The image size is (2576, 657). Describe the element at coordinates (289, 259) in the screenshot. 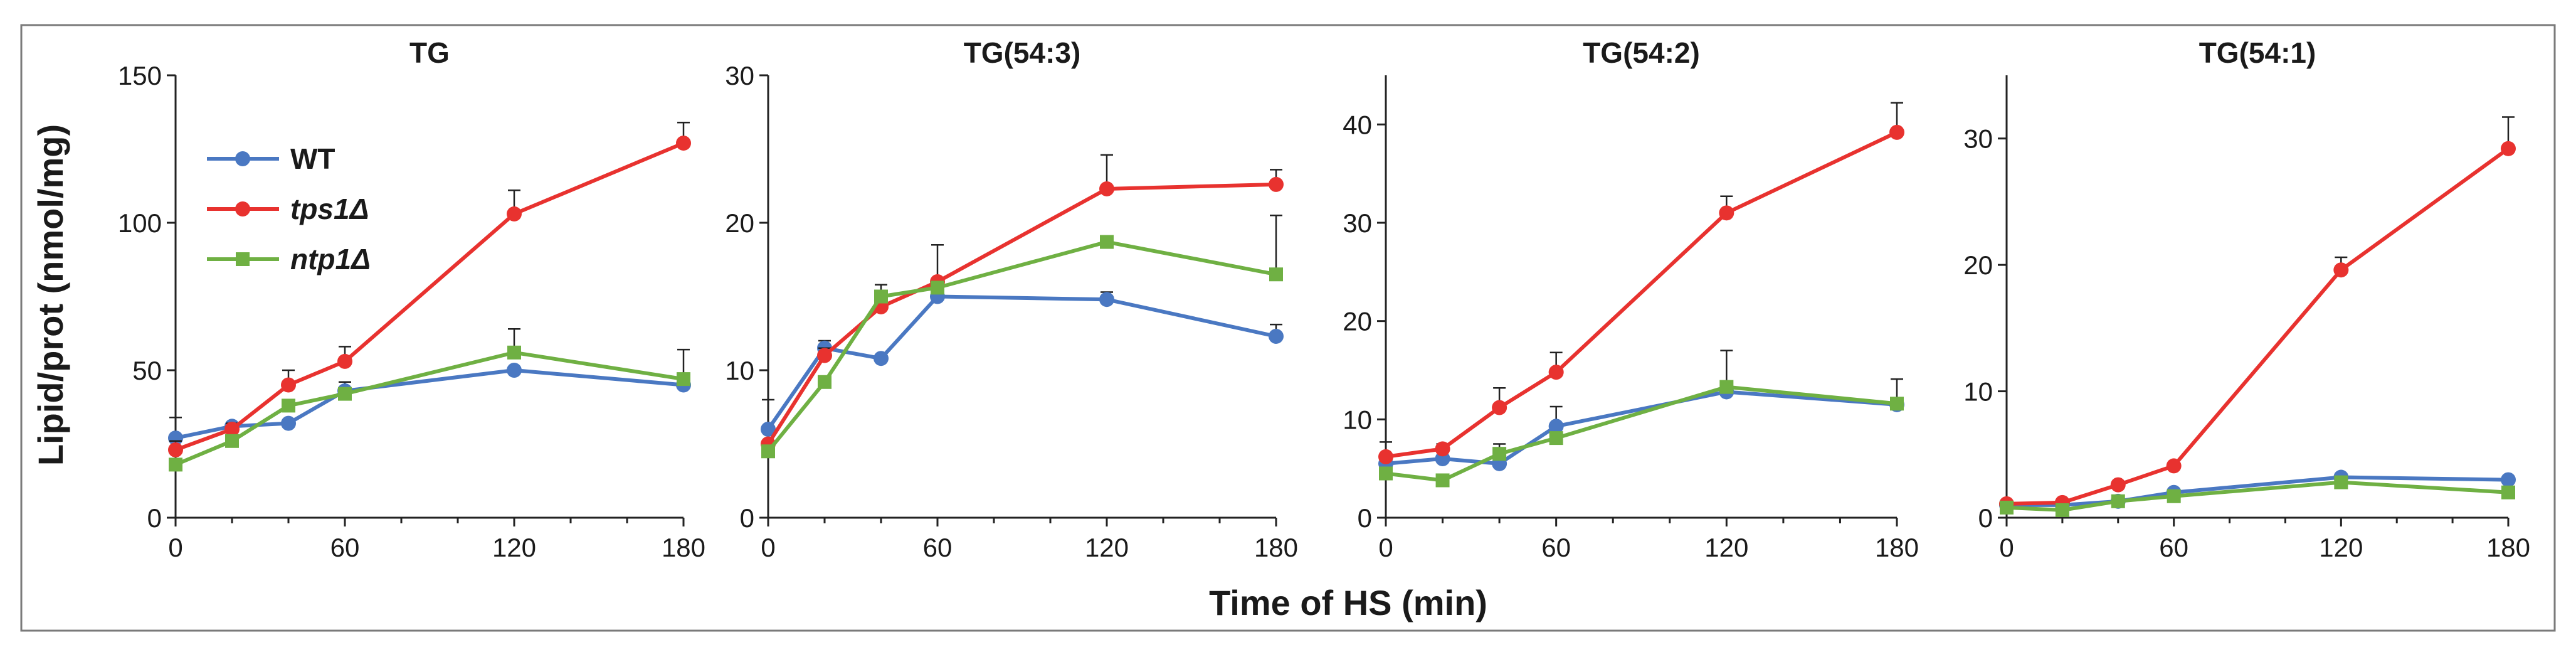

I see `legend-item: ntp1Δ` at that location.